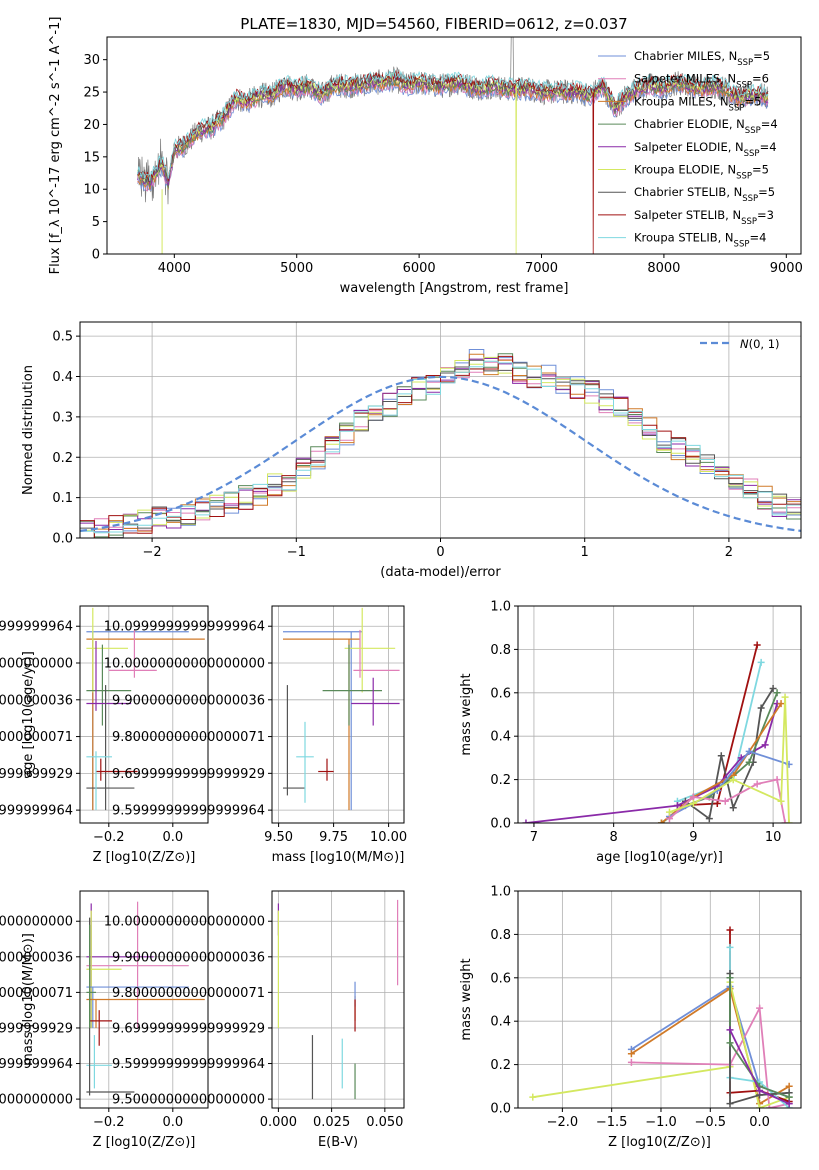 Image resolution: width=819 pixels, height=1170 pixels. I want to click on x-tick-label: −1.0, so click(661, 1122).